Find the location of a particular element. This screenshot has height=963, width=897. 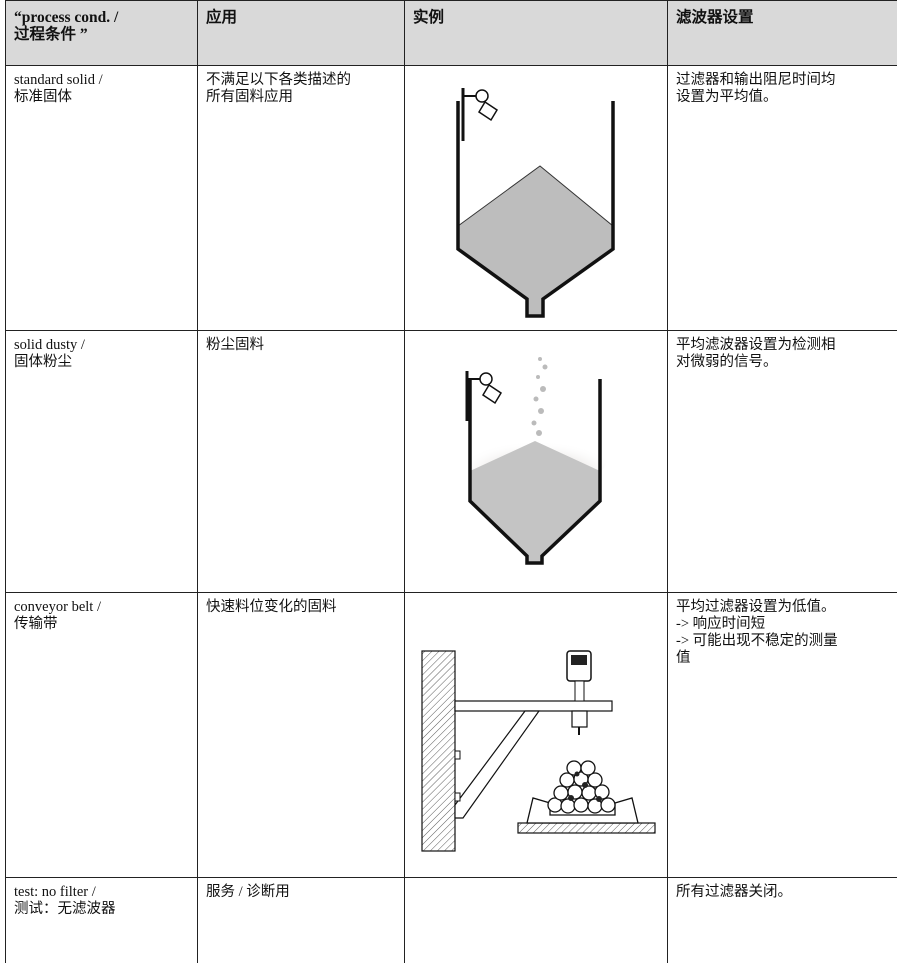

process-cell: test: no filter / 测试：无滤波器 is located at coordinates (101, 920).